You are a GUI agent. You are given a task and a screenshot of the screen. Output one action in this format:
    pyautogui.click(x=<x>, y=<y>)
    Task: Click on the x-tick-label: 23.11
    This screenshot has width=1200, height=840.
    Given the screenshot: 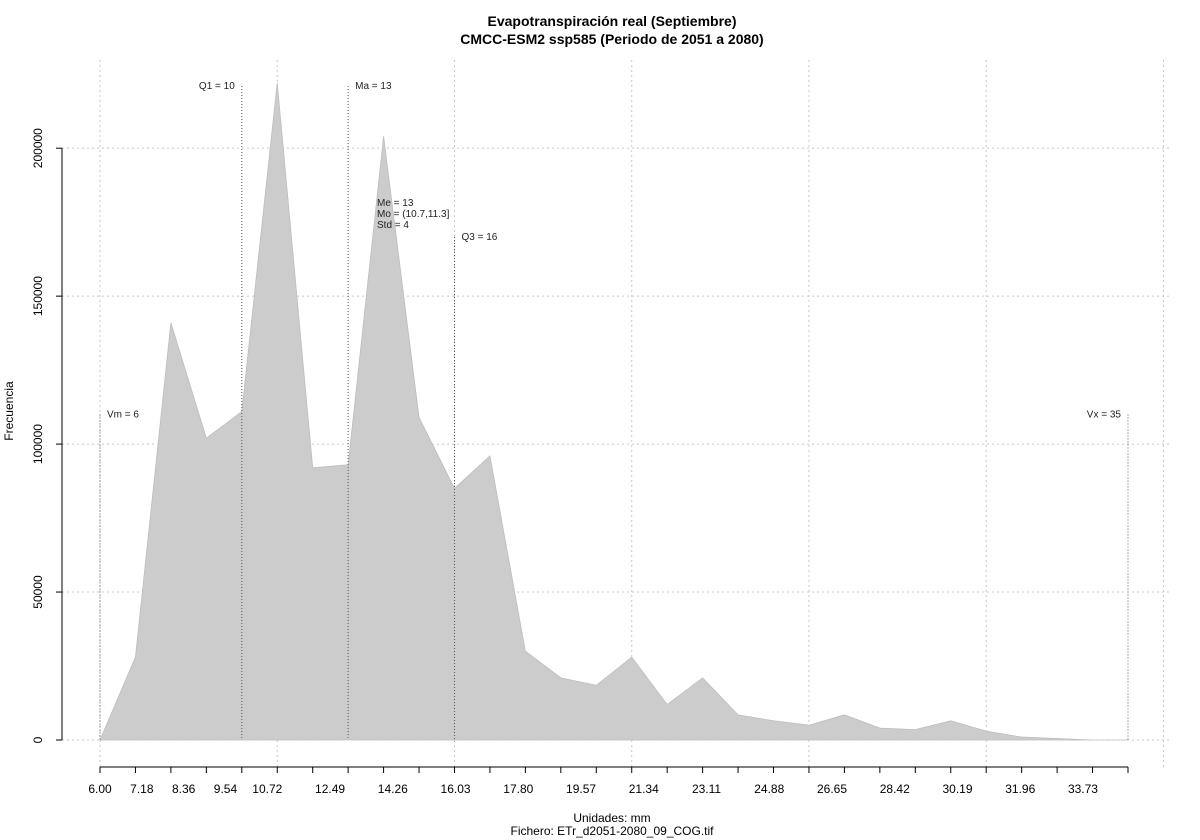 What is the action you would take?
    pyautogui.click(x=706, y=789)
    